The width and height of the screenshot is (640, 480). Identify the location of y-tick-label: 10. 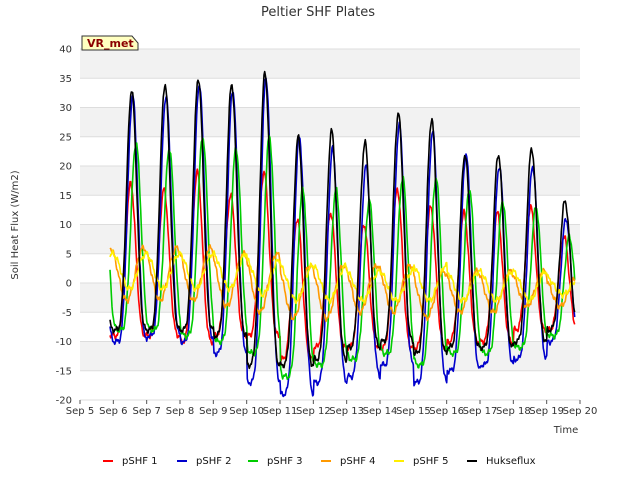
(65, 225).